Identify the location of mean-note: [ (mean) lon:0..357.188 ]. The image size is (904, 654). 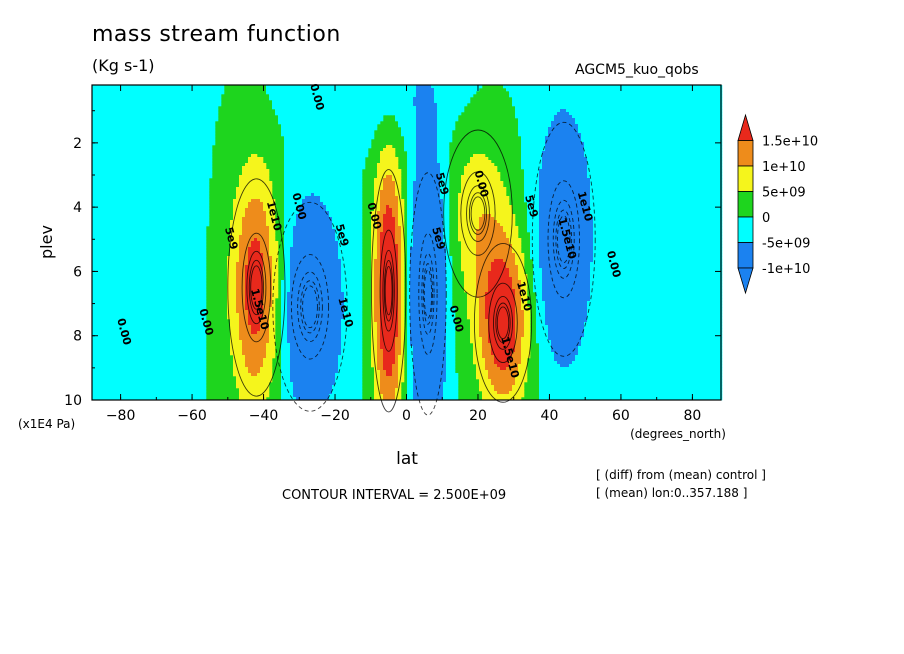
(671, 493).